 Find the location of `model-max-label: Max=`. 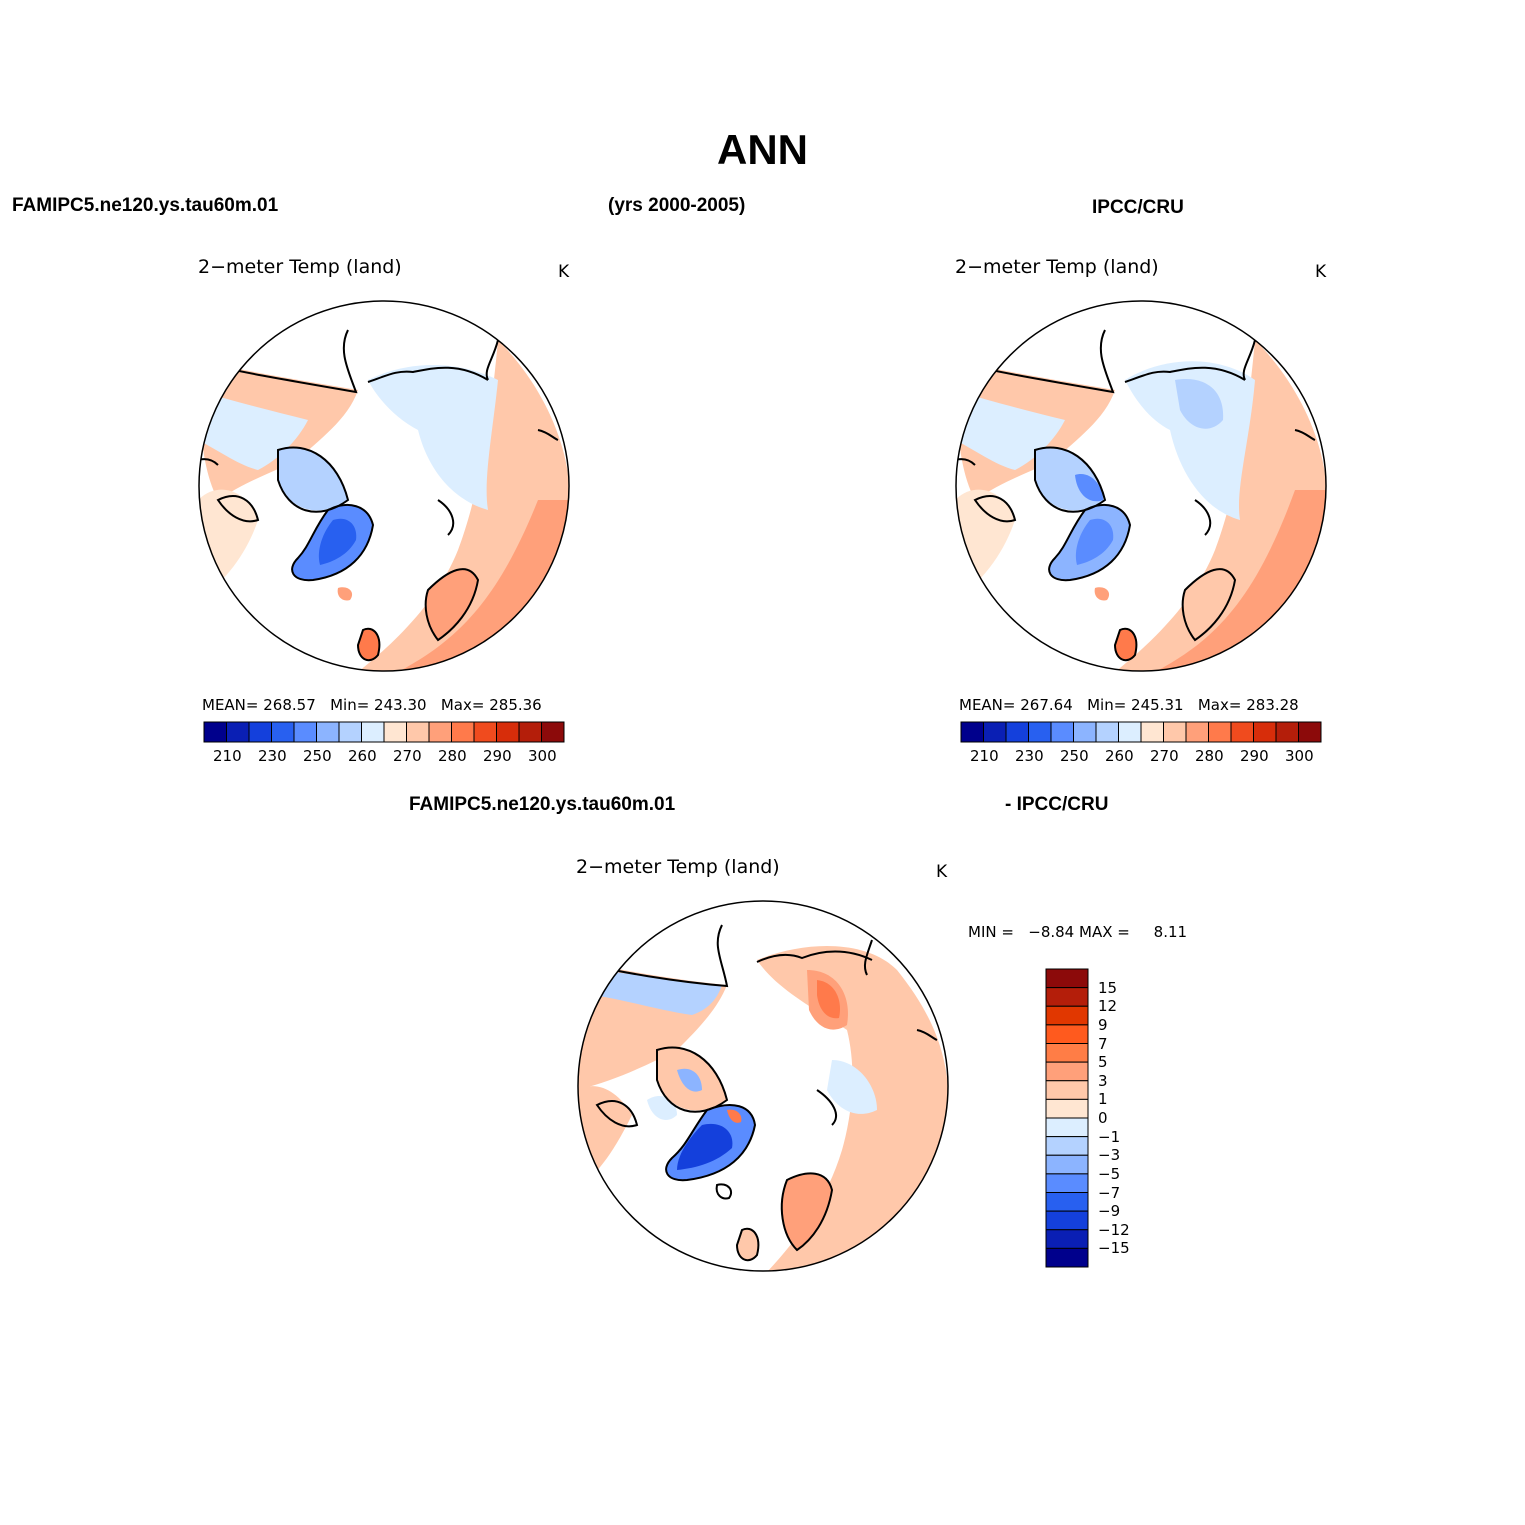

model-max-label: Max= is located at coordinates (462, 705).